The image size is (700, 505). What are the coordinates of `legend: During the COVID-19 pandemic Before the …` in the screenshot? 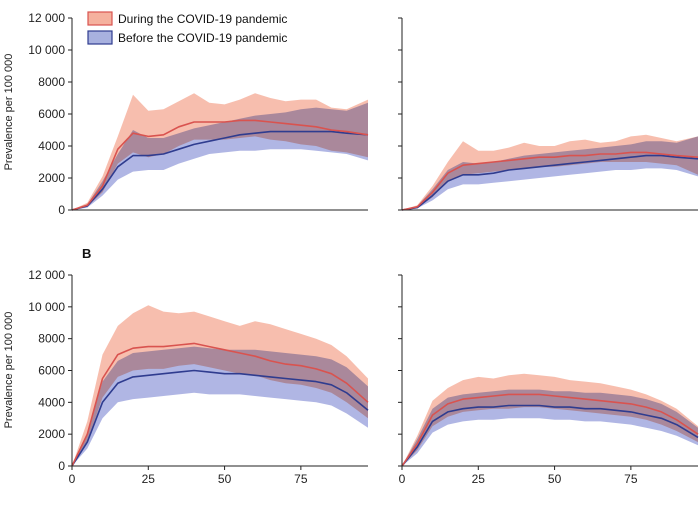 It's located at (187, 28).